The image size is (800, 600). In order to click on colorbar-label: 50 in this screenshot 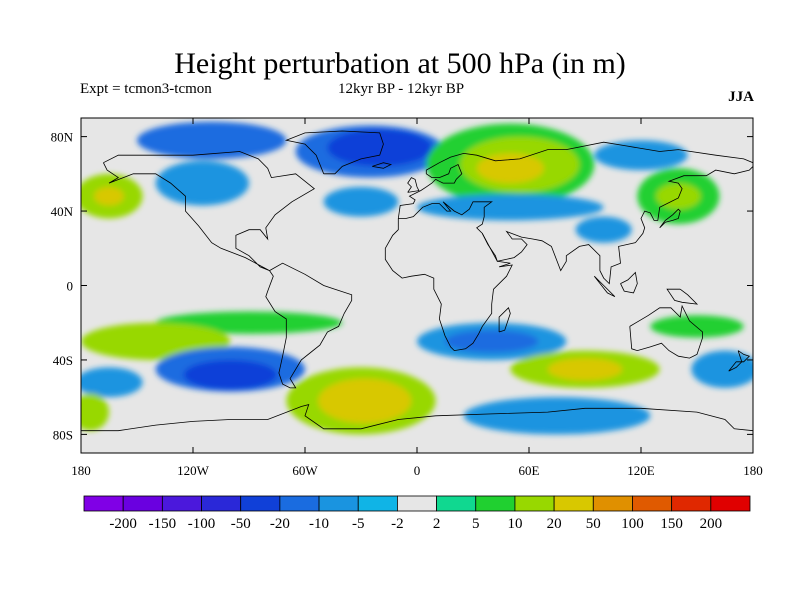, I will do `click(593, 524)`.